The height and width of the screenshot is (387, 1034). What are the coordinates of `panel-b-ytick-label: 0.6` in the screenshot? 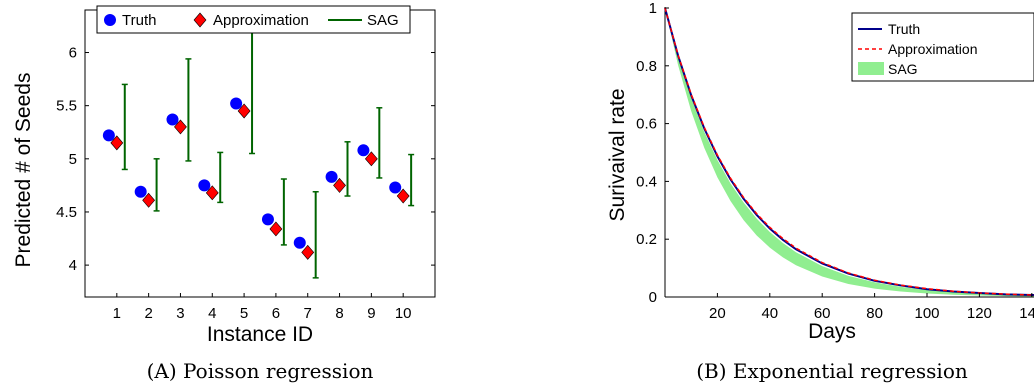 It's located at (646, 124).